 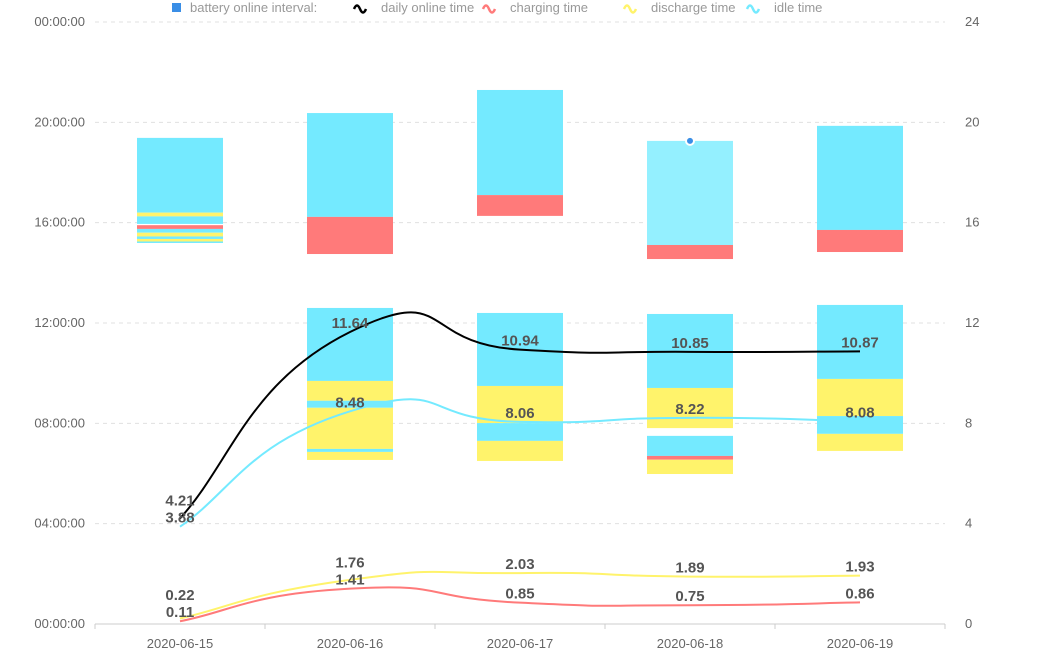 I want to click on right-axis-tick: 20, so click(x=972, y=121).